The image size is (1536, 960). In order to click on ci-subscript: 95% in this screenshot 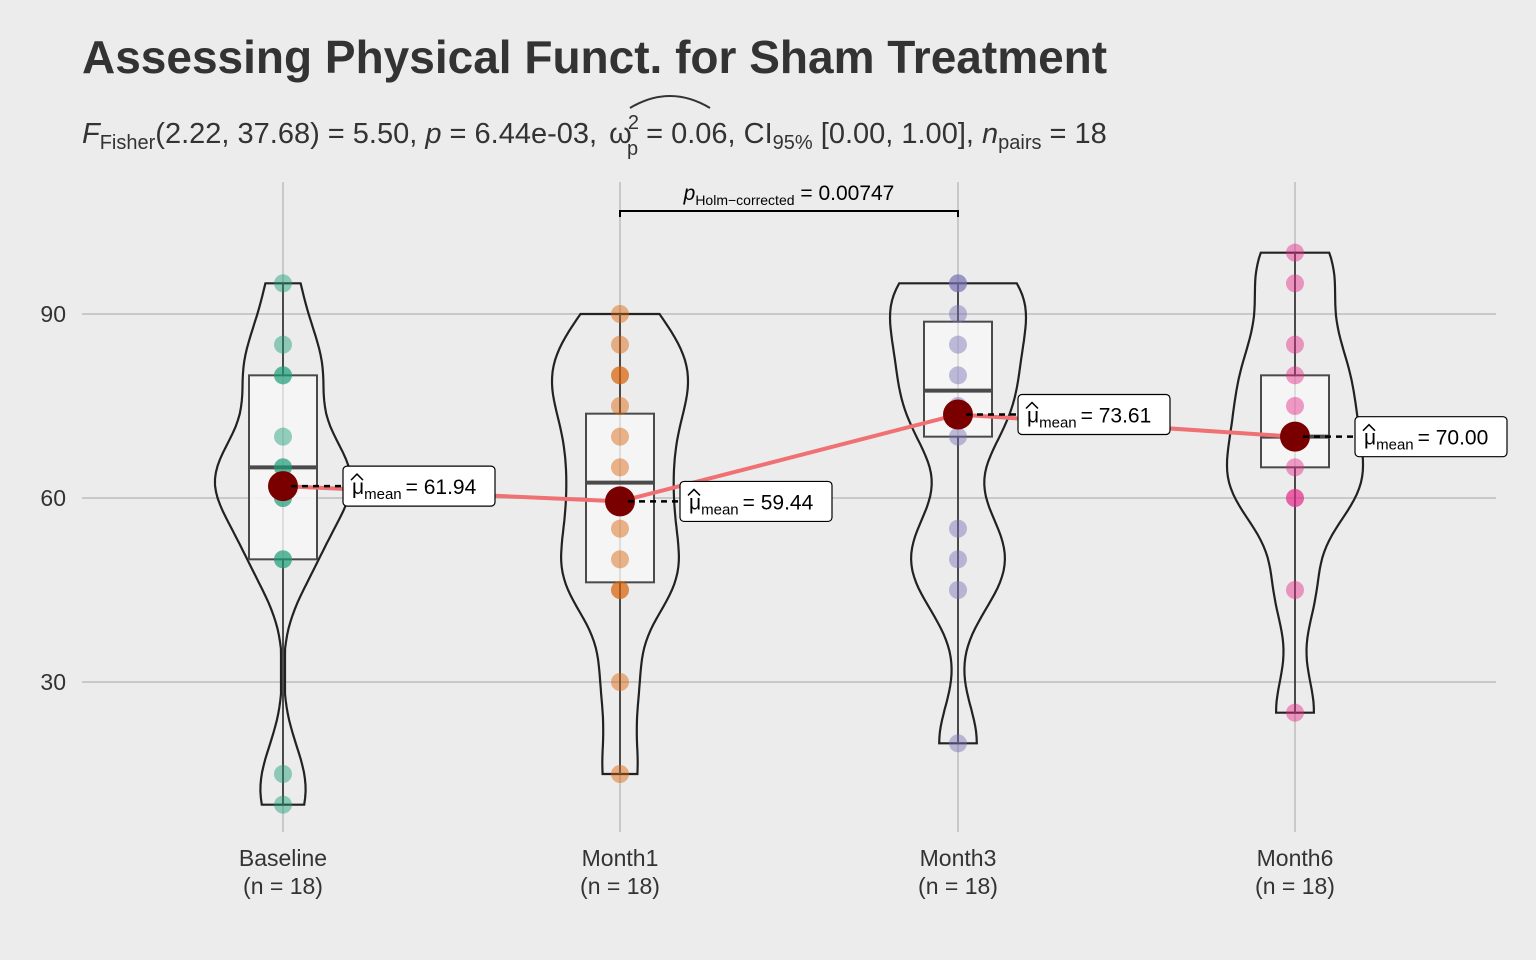, I will do `click(793, 143)`.